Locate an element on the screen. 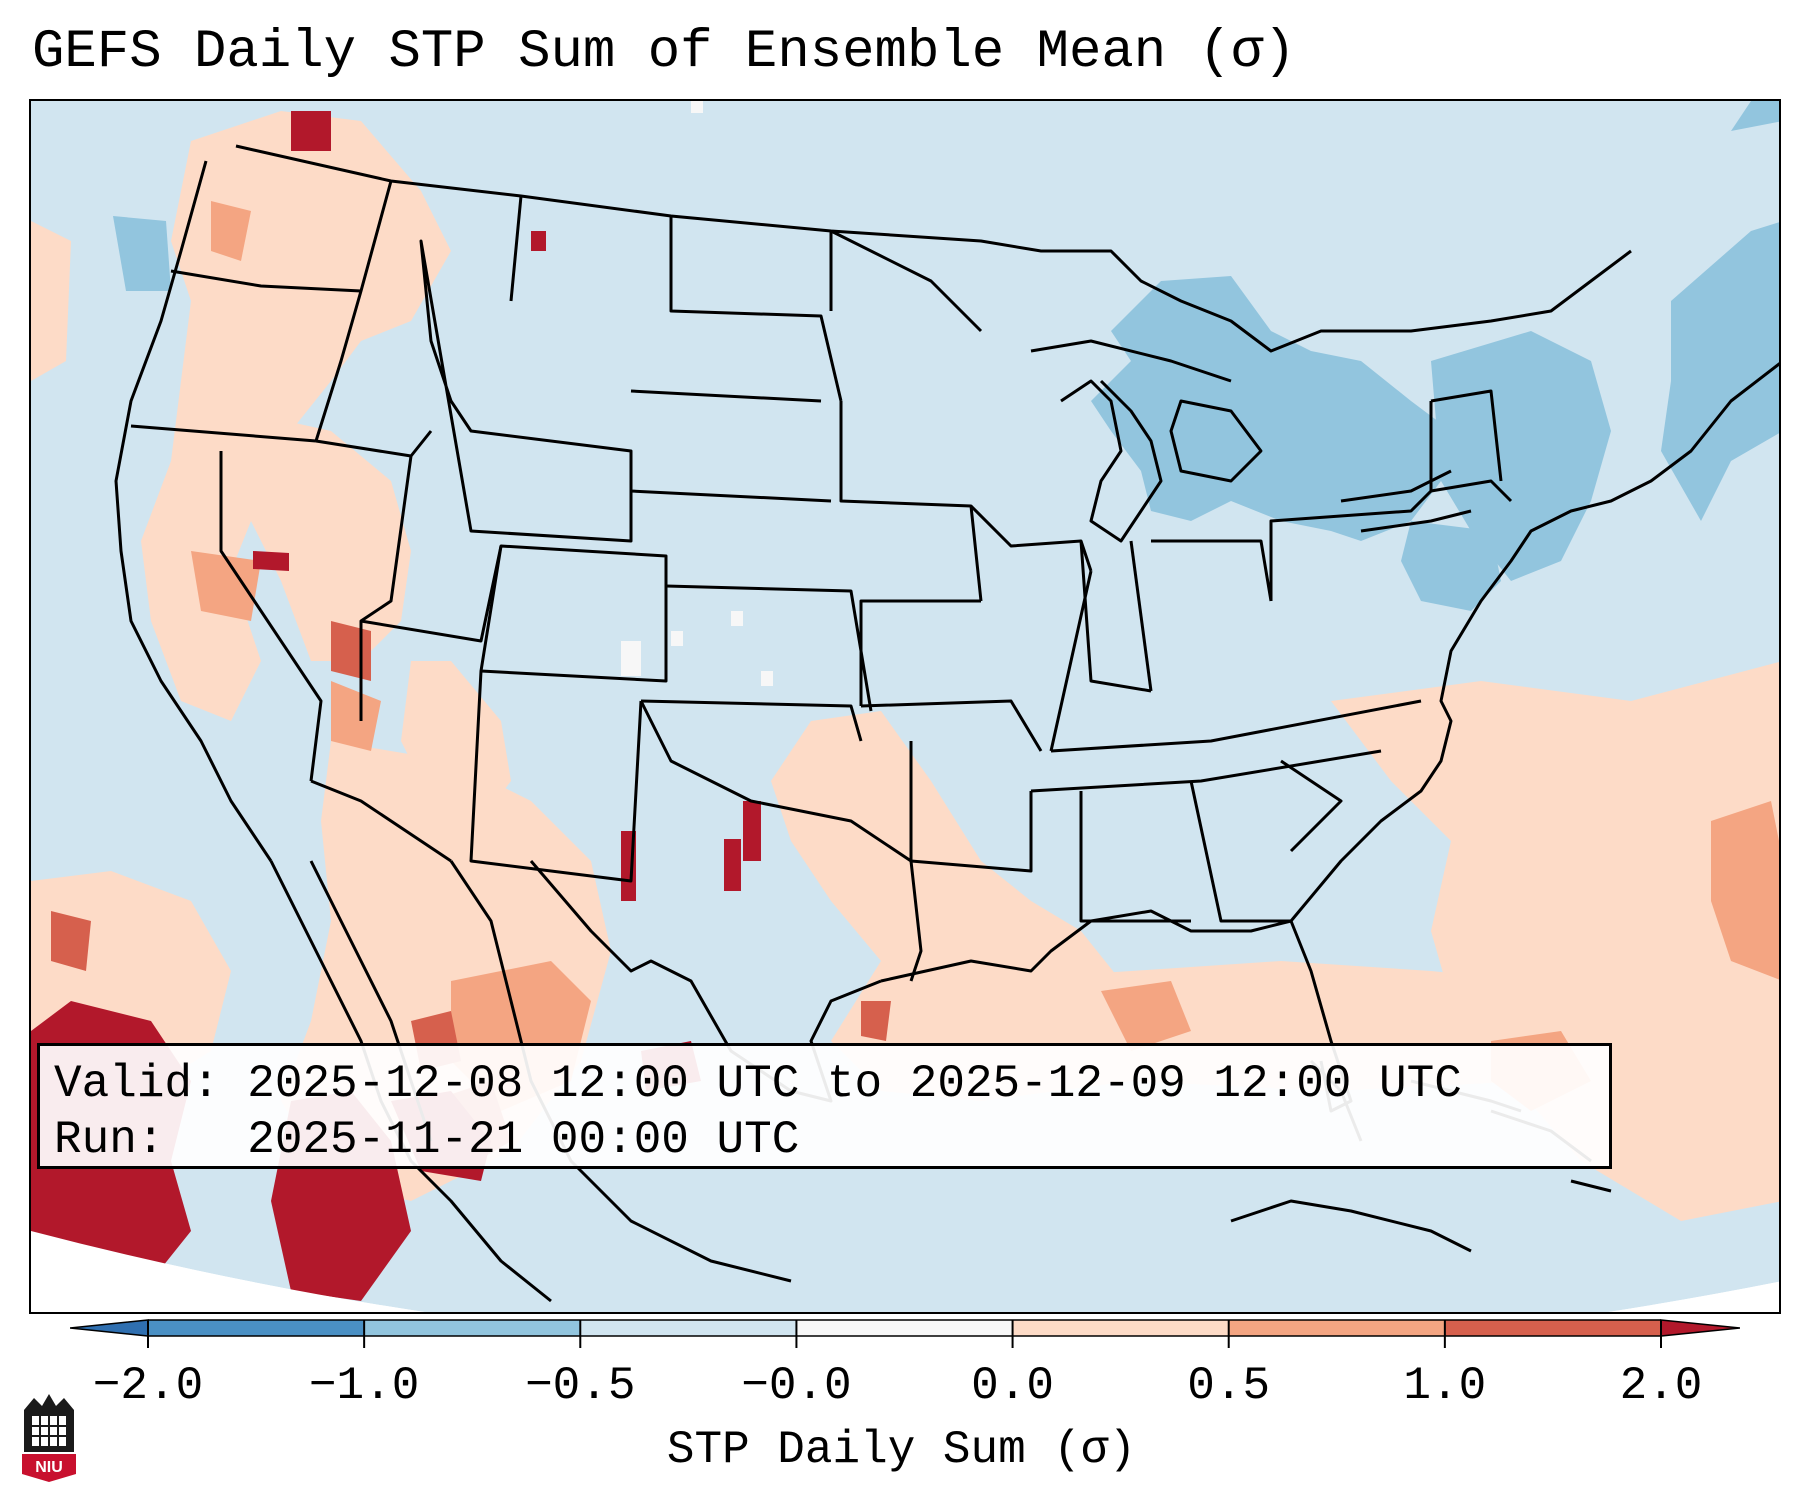  map-title: GEFS Daily STP Sum of Ensemble Mean (σ) is located at coordinates (664, 52).